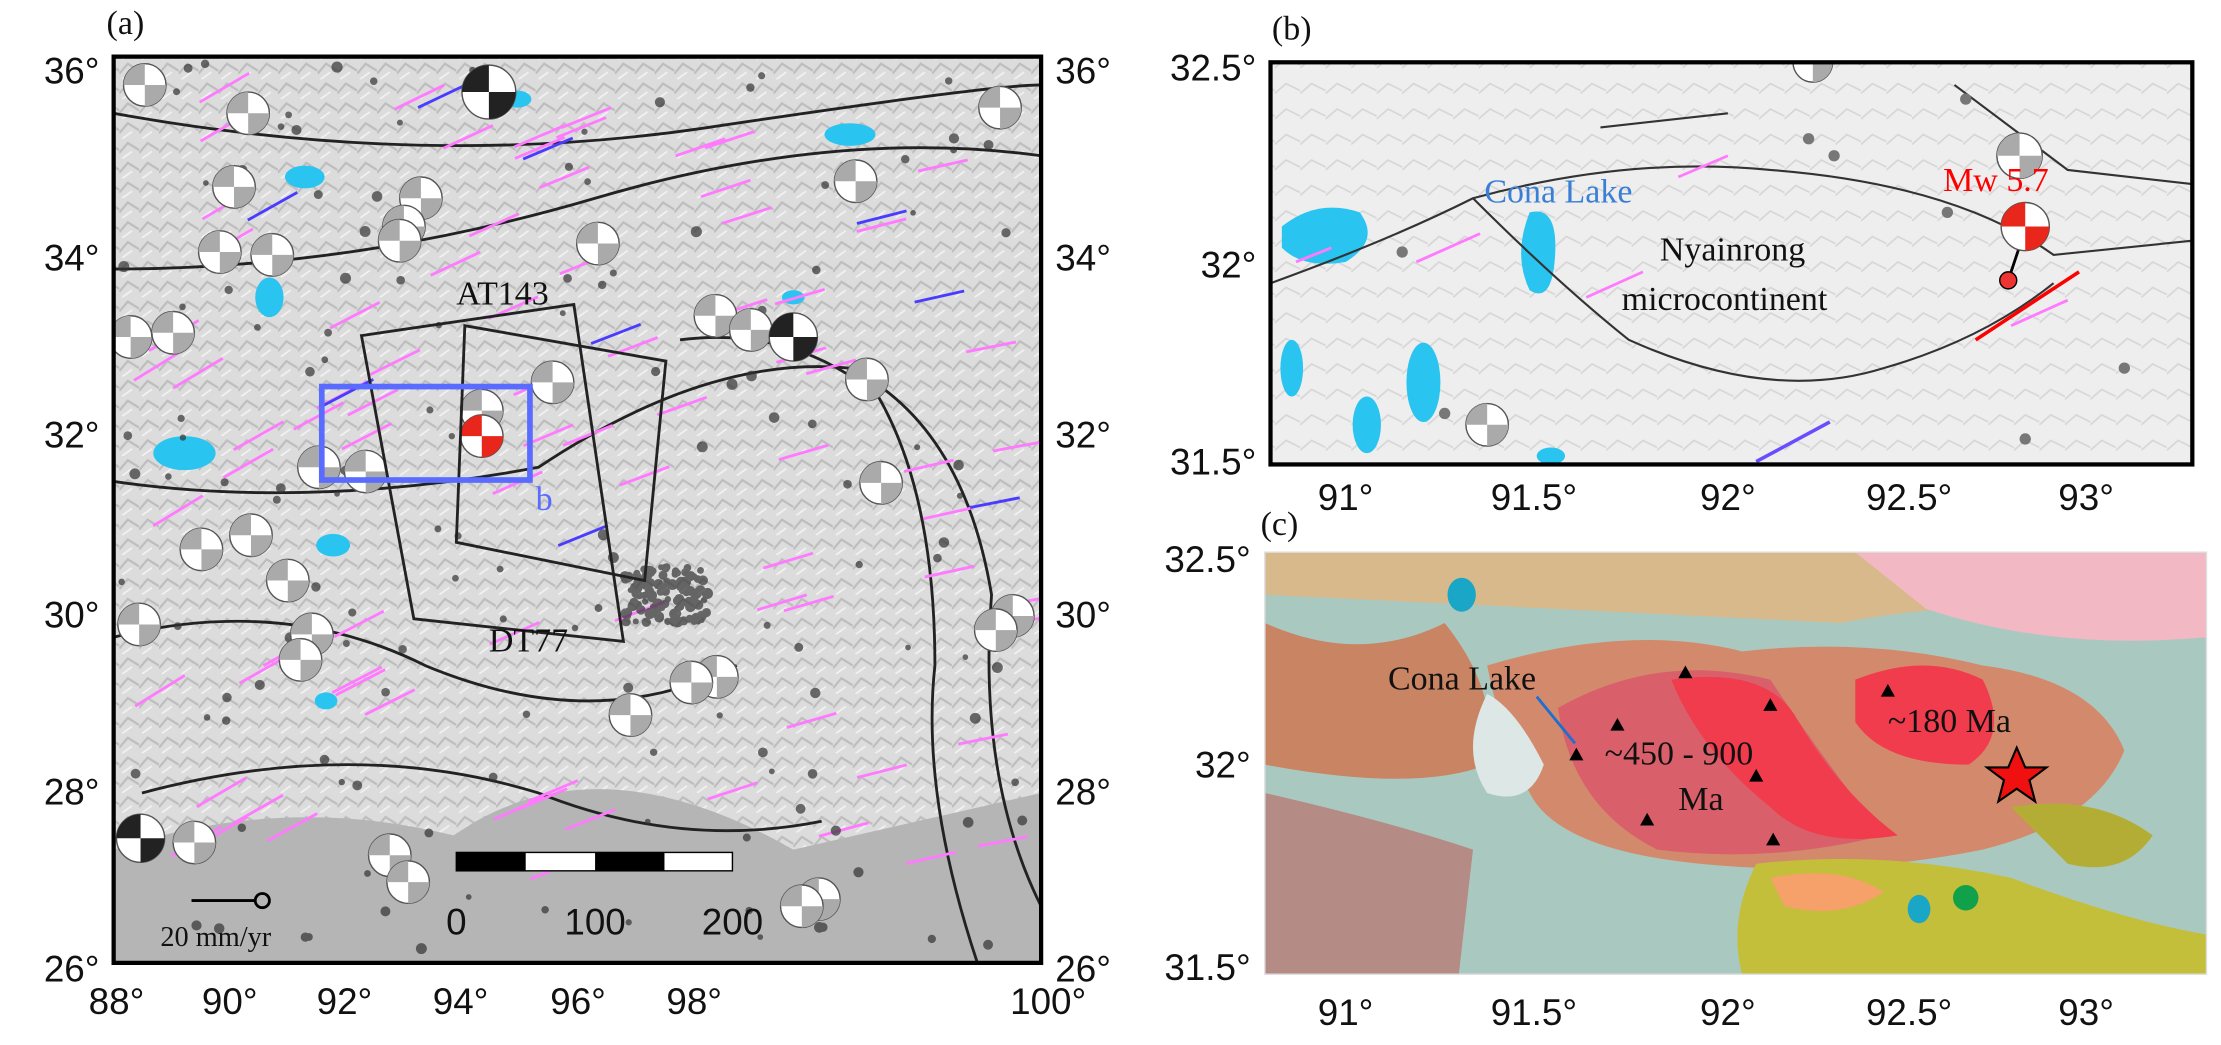 Image resolution: width=2221 pixels, height=1045 pixels. What do you see at coordinates (1083, 434) in the screenshot?
I see `y-tick-label: 32°` at bounding box center [1083, 434].